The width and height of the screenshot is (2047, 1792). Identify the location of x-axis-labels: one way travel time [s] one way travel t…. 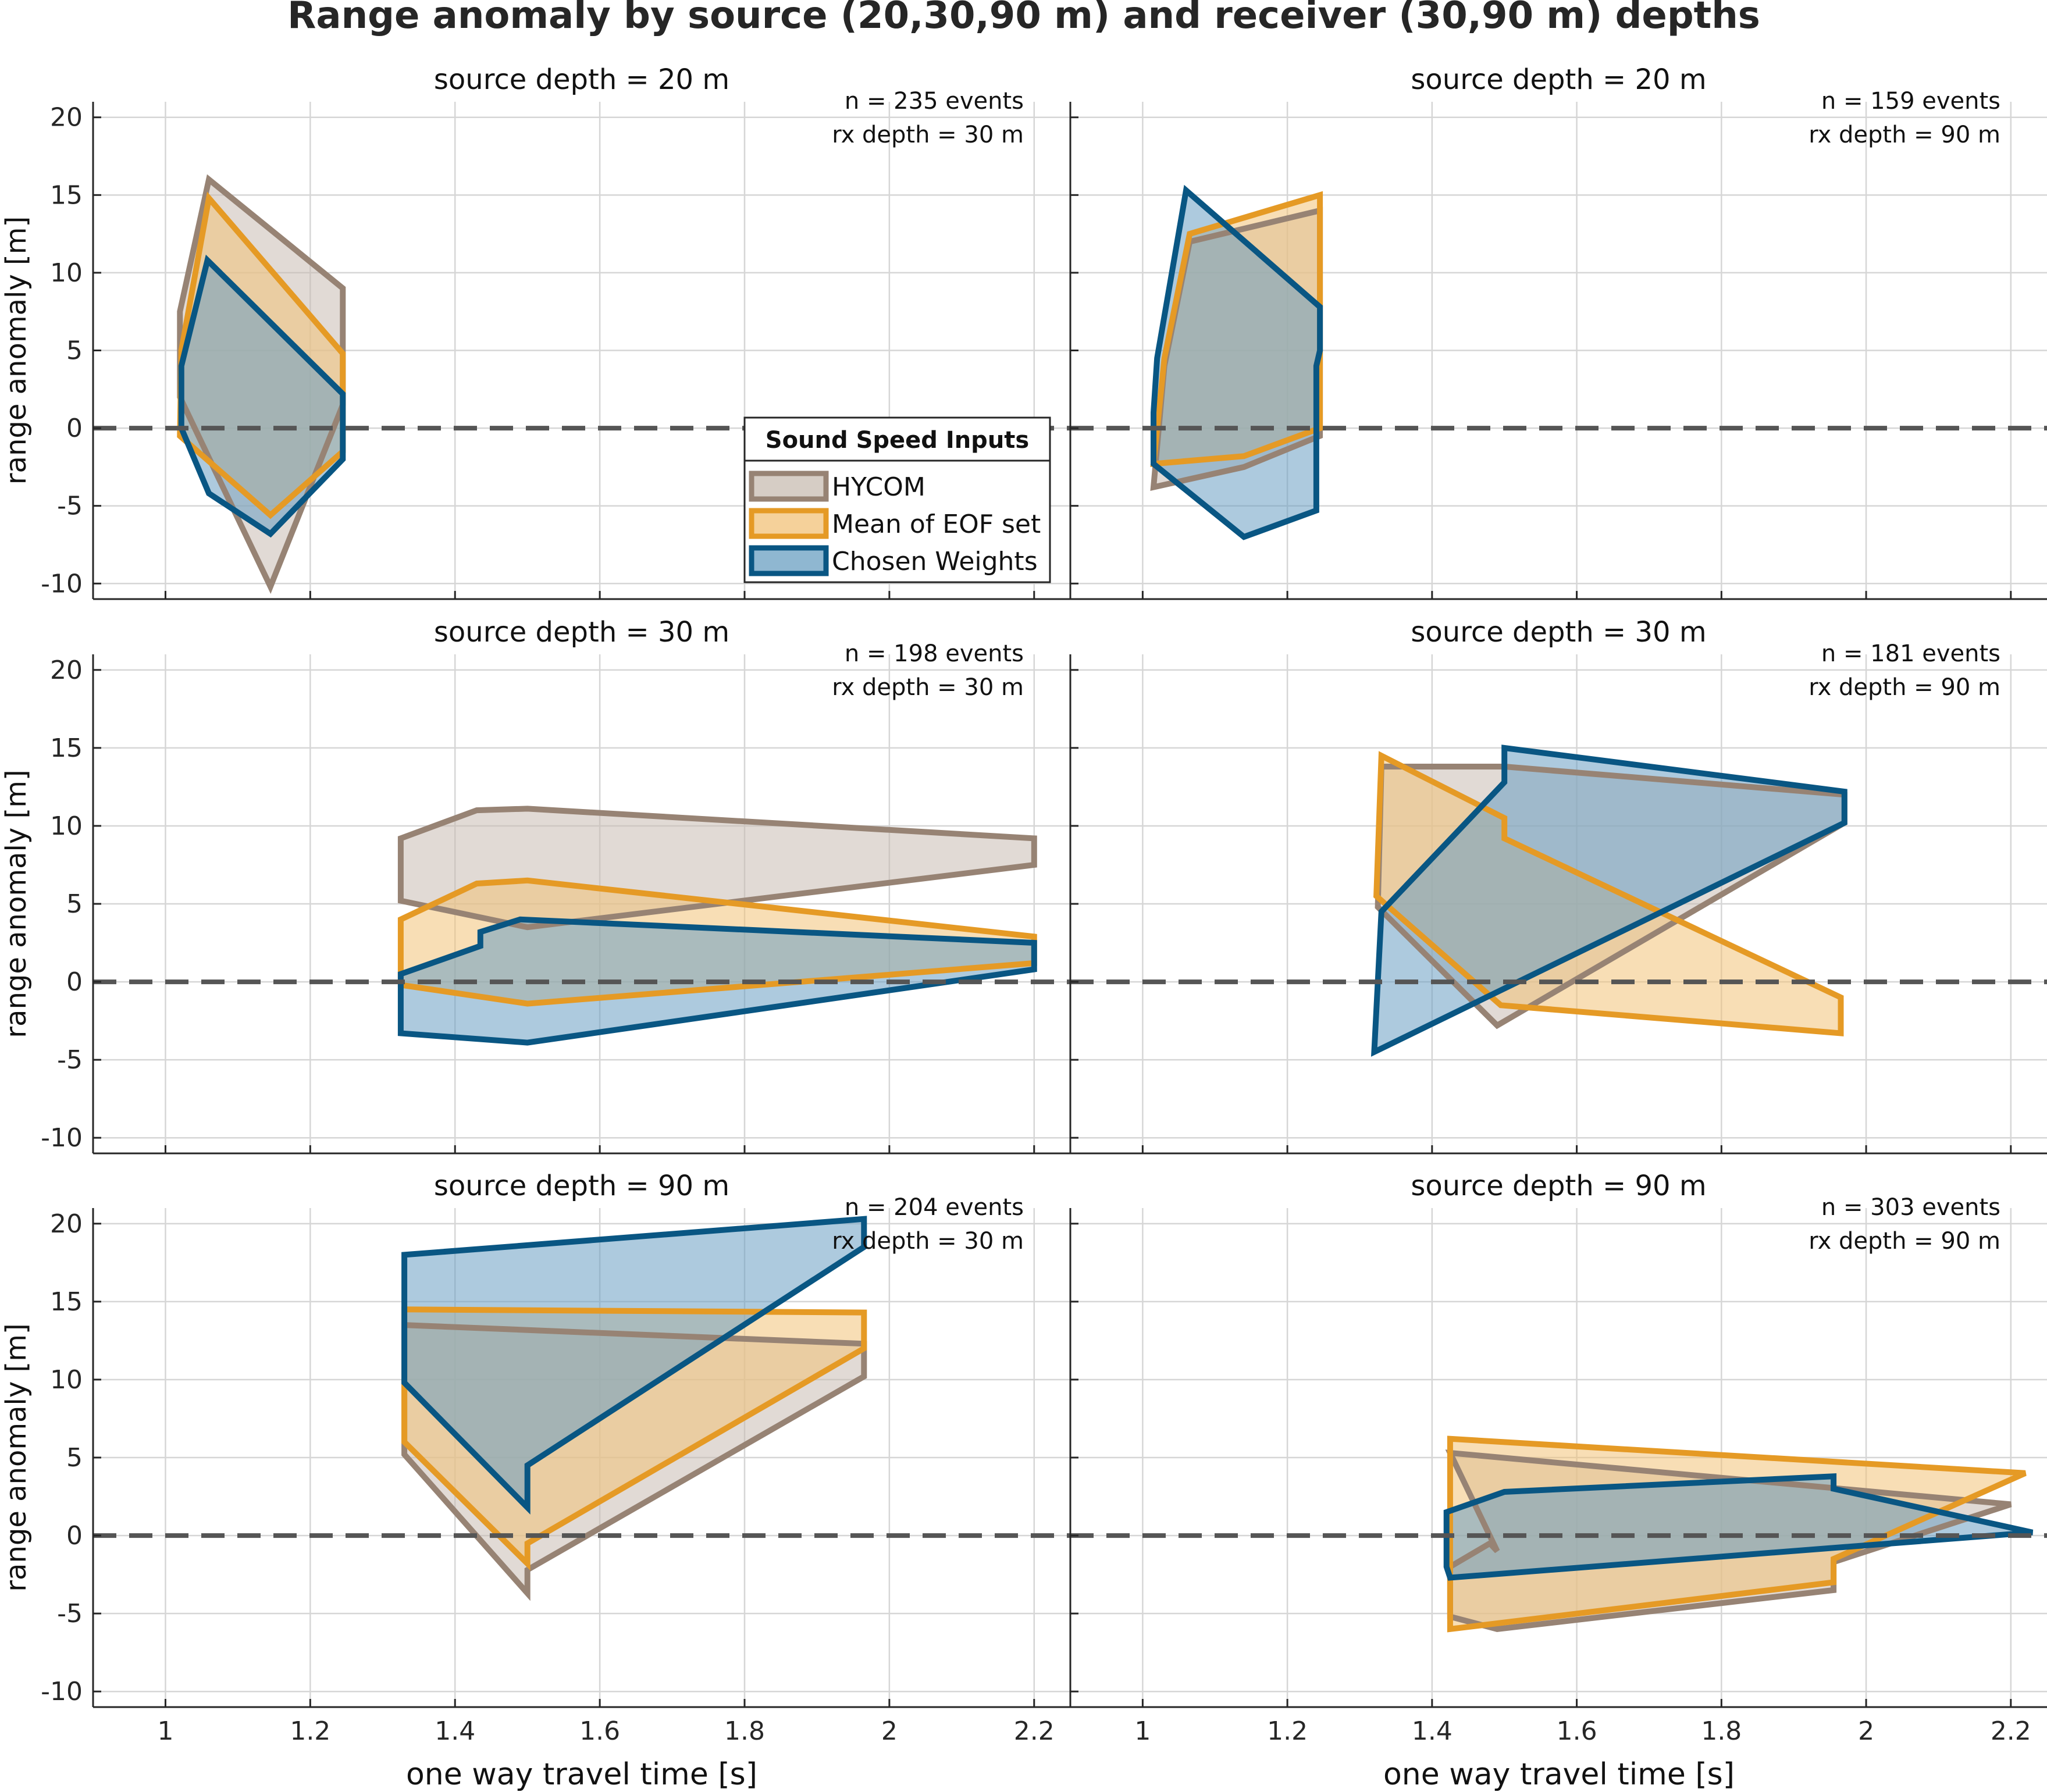
(1070, 1774).